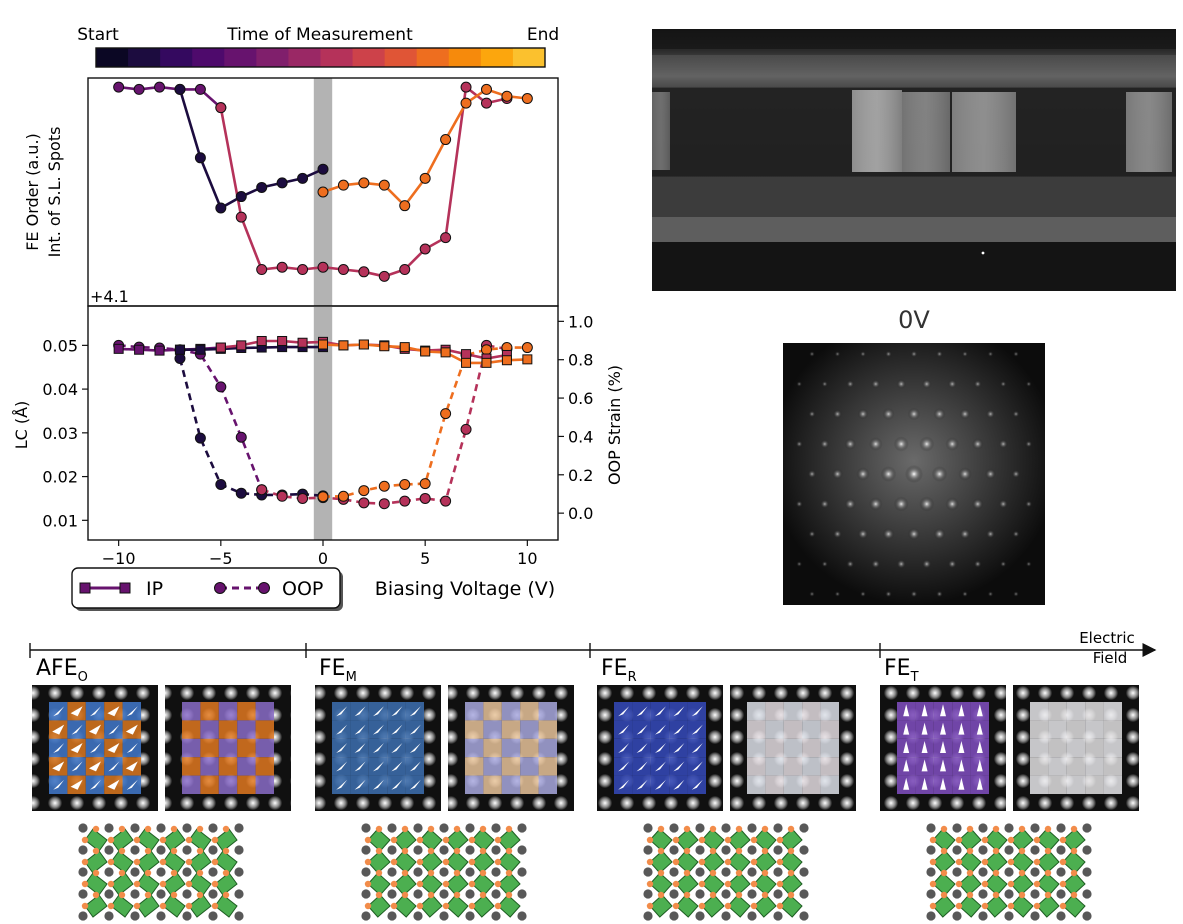  What do you see at coordinates (282, 340) in the screenshot?
I see `ip-data-point` at bounding box center [282, 340].